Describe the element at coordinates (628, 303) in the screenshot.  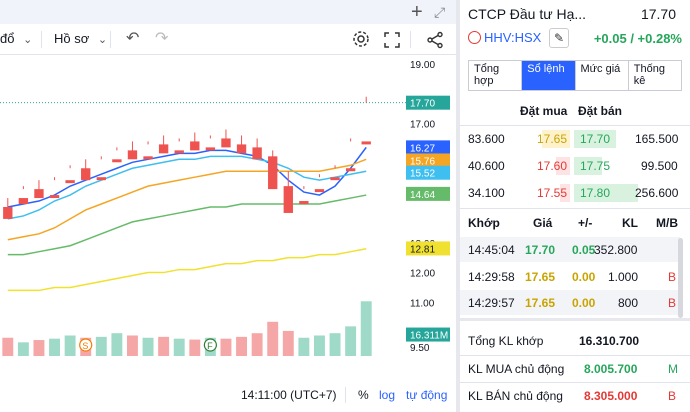
I see `trade-volume: 800` at that location.